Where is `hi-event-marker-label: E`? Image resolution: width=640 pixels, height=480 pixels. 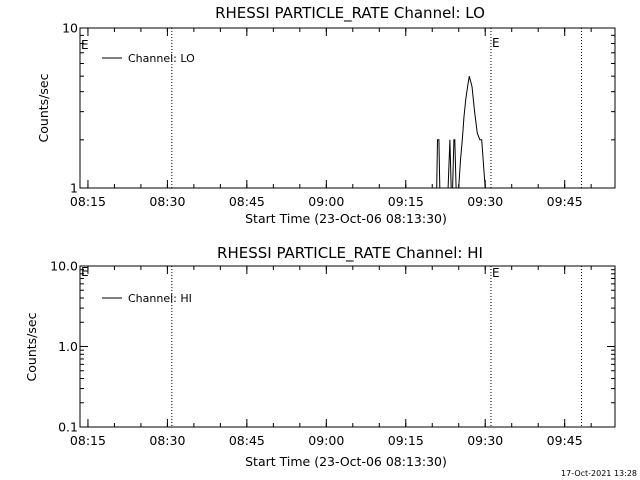
hi-event-marker-label: E is located at coordinates (496, 273).